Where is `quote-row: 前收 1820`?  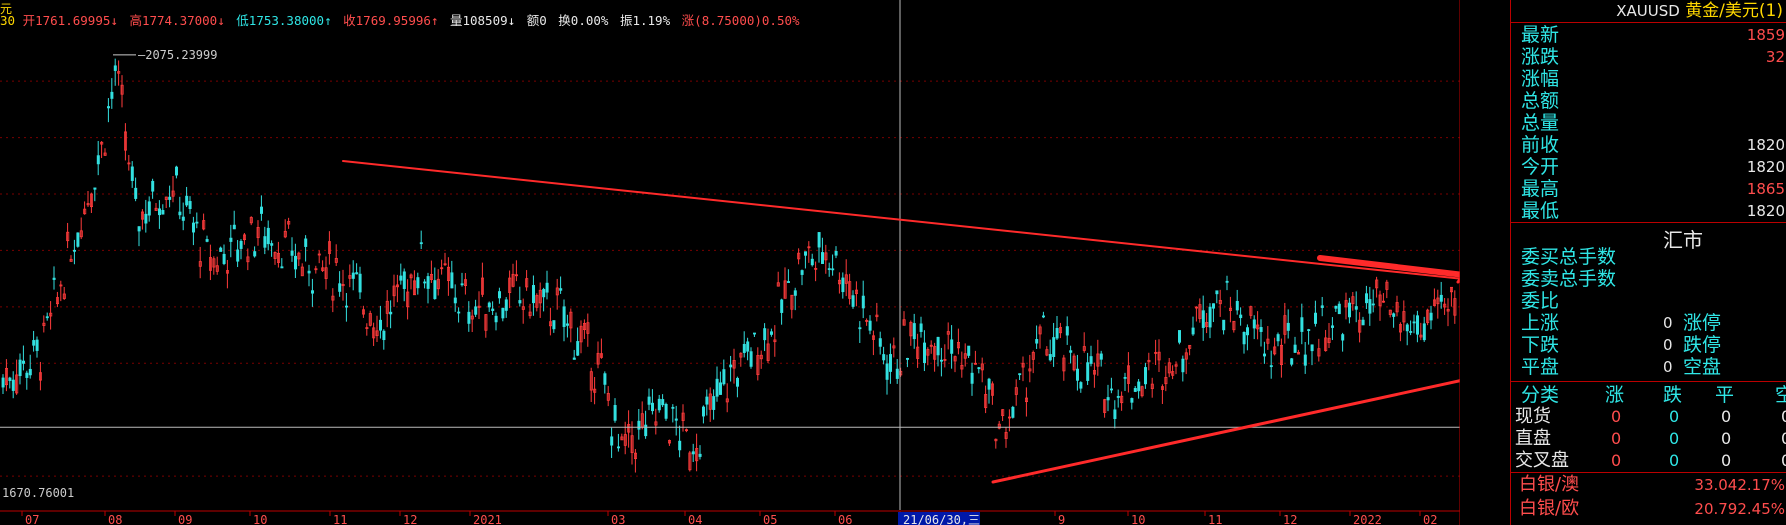
quote-row: 前收 1820 is located at coordinates (1650, 145).